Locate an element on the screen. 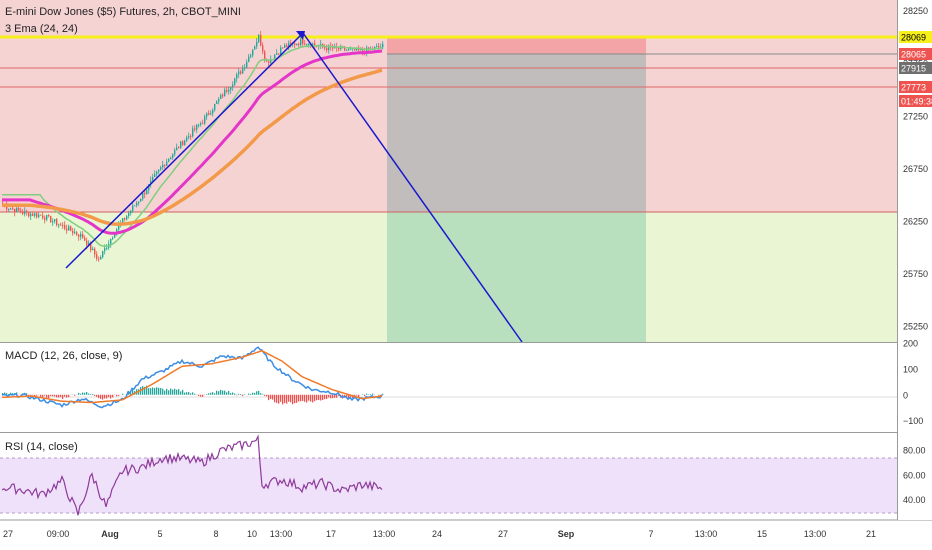  price-tick-label: 28250 is located at coordinates (915, 11).